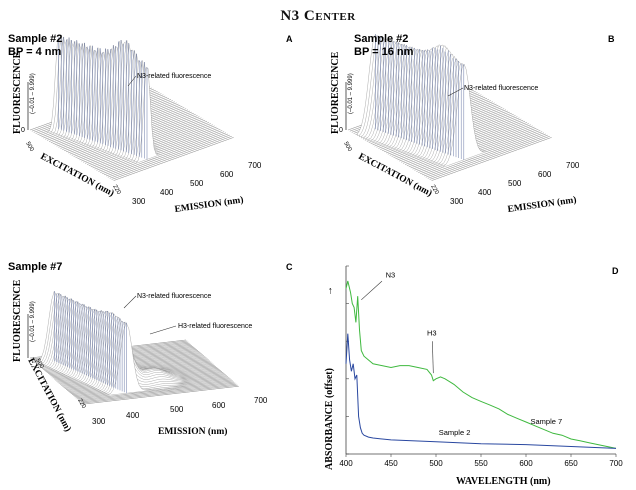 Image resolution: width=636 pixels, height=490 pixels. Describe the element at coordinates (615, 271) in the screenshot. I see `panel-letter: D` at that location.